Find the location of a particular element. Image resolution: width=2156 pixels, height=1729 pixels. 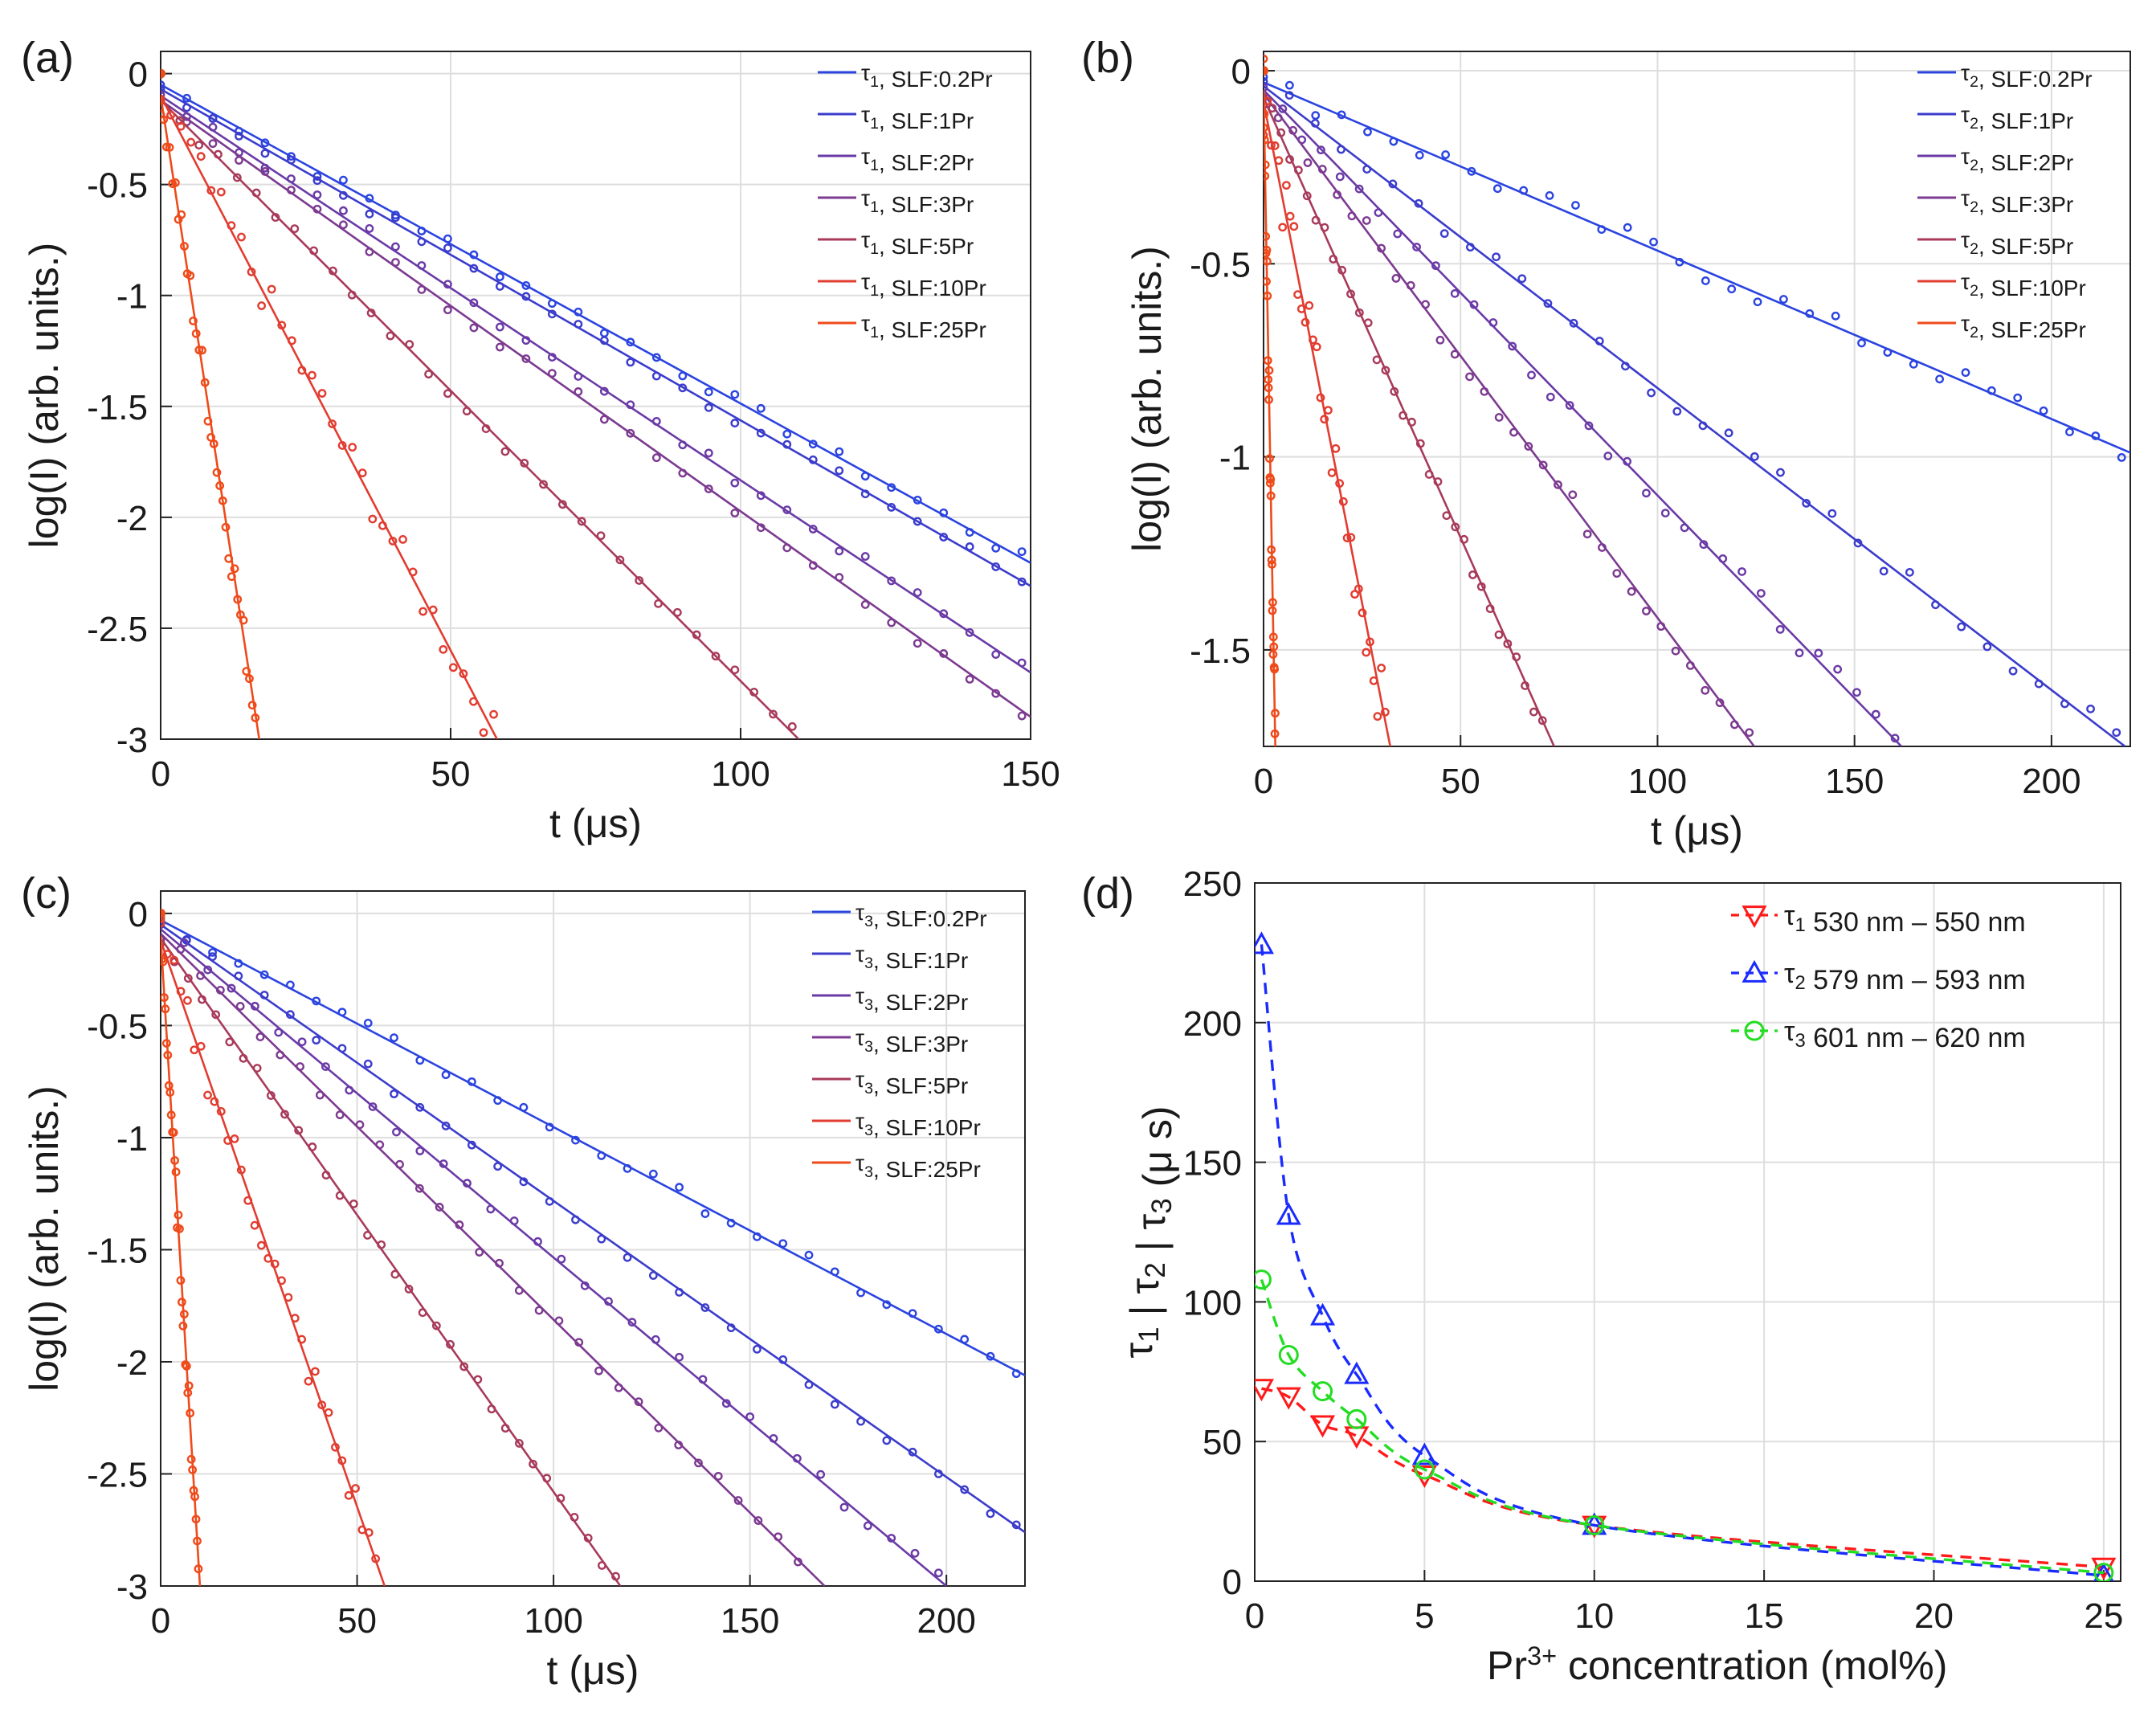

panel-label: (b) is located at coordinates (1107, 58).